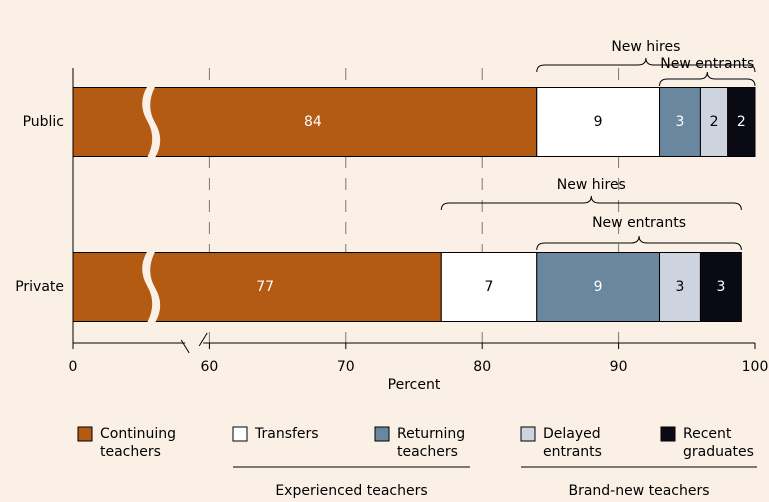 This screenshot has height=502, width=769. Describe the element at coordinates (431, 443) in the screenshot. I see `legend-label: Returning teachers` at that location.